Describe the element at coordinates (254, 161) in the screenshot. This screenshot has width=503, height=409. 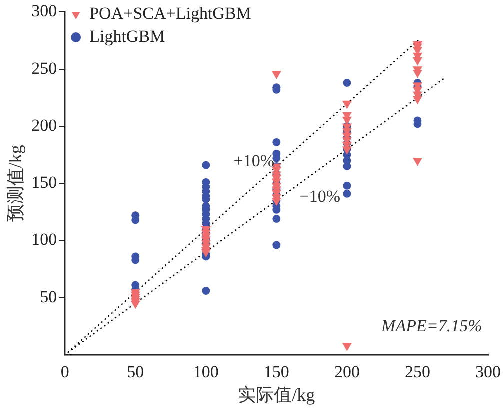
I see `series-label: +10%` at that location.